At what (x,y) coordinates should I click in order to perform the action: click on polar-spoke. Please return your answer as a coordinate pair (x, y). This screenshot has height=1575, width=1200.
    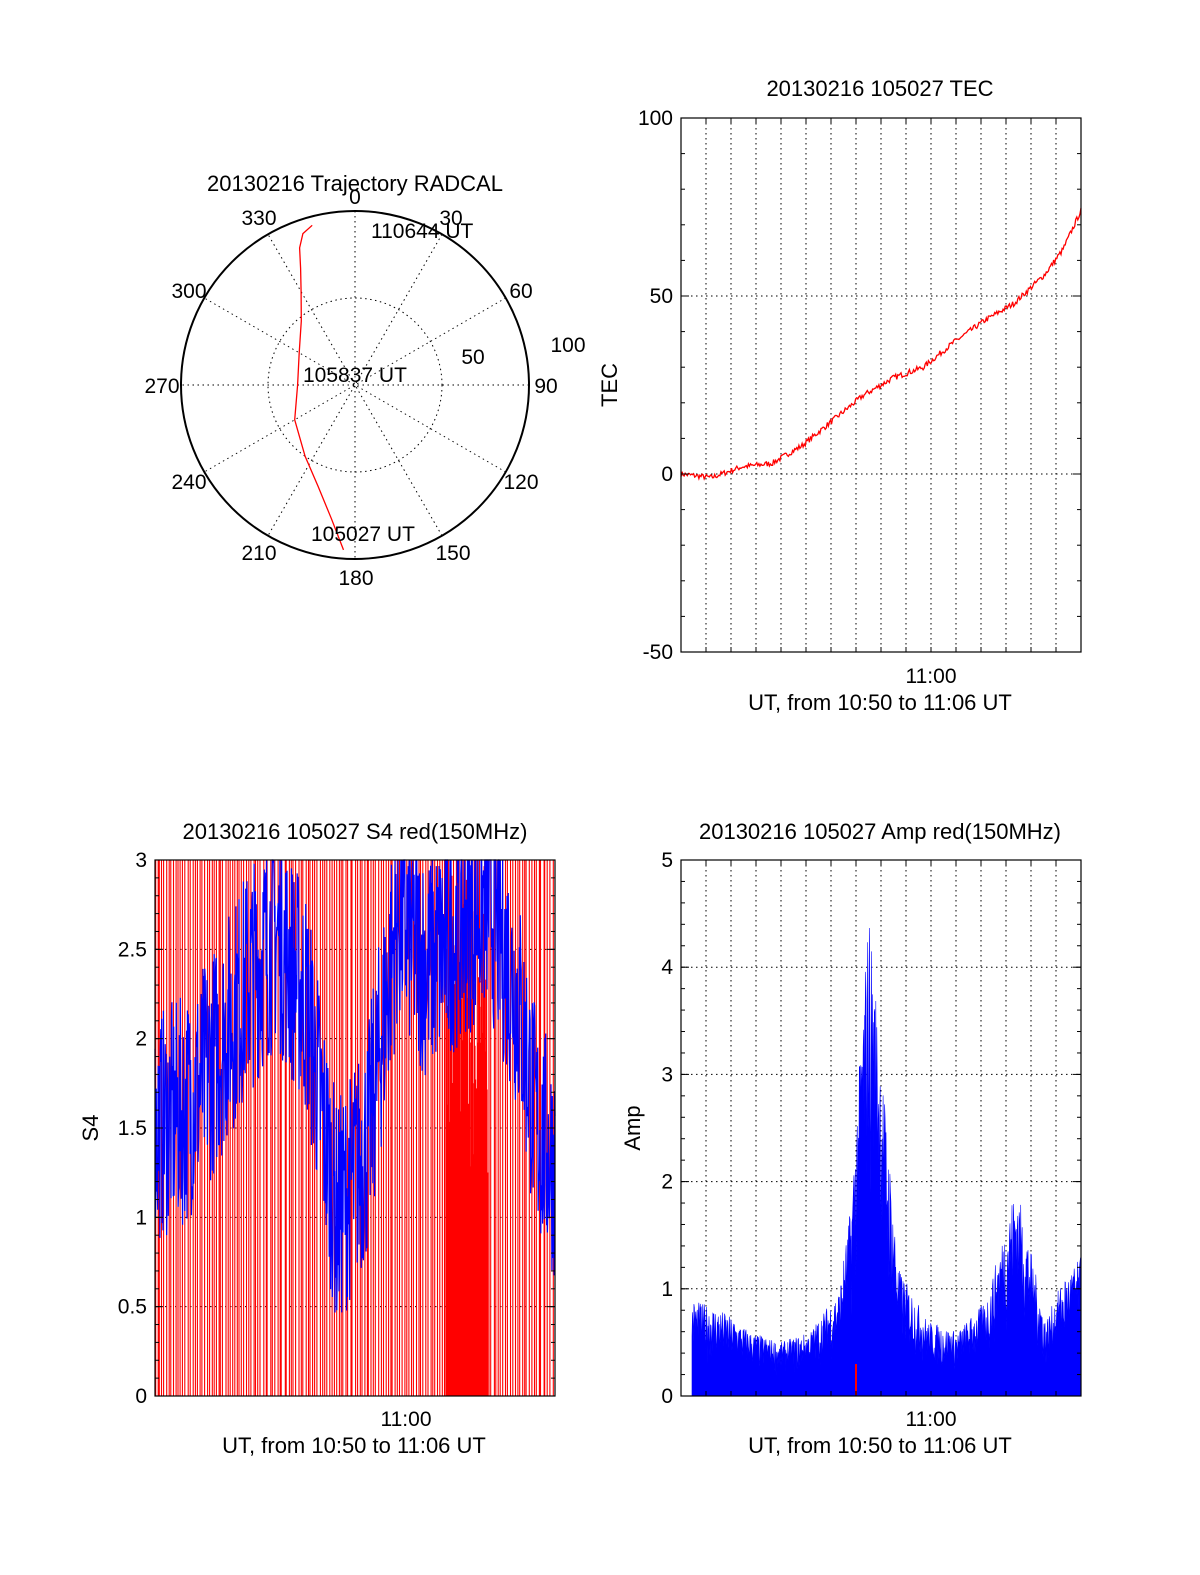
    Looking at the image, I should click on (355, 385).